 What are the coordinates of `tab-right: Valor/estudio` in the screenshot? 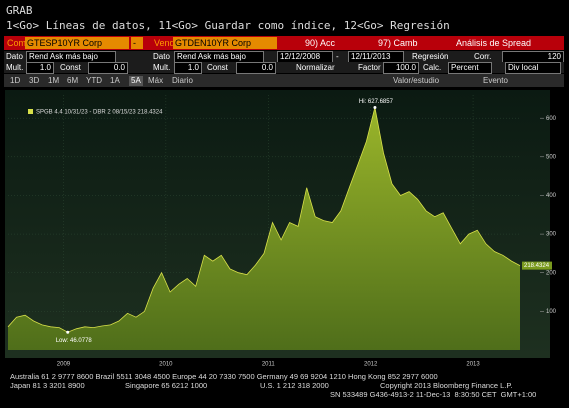 It's located at (416, 80).